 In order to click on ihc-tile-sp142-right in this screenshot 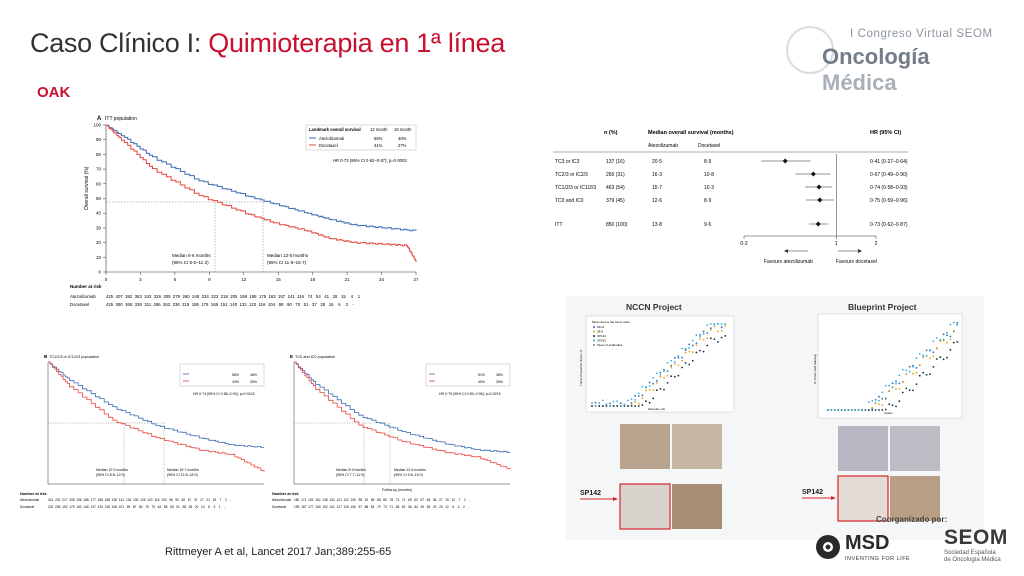, I will do `click(863, 498)`.